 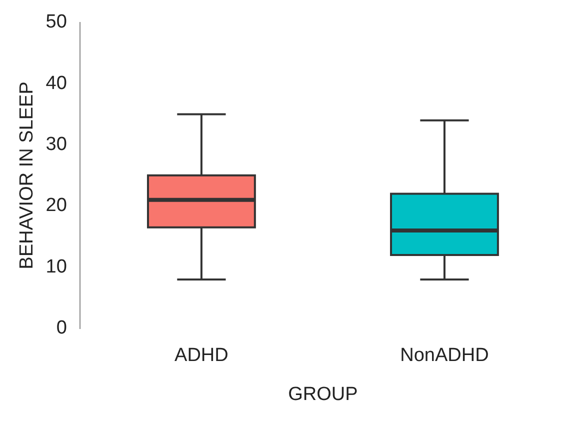 I want to click on x-axis-title: GROUP, so click(x=323, y=394).